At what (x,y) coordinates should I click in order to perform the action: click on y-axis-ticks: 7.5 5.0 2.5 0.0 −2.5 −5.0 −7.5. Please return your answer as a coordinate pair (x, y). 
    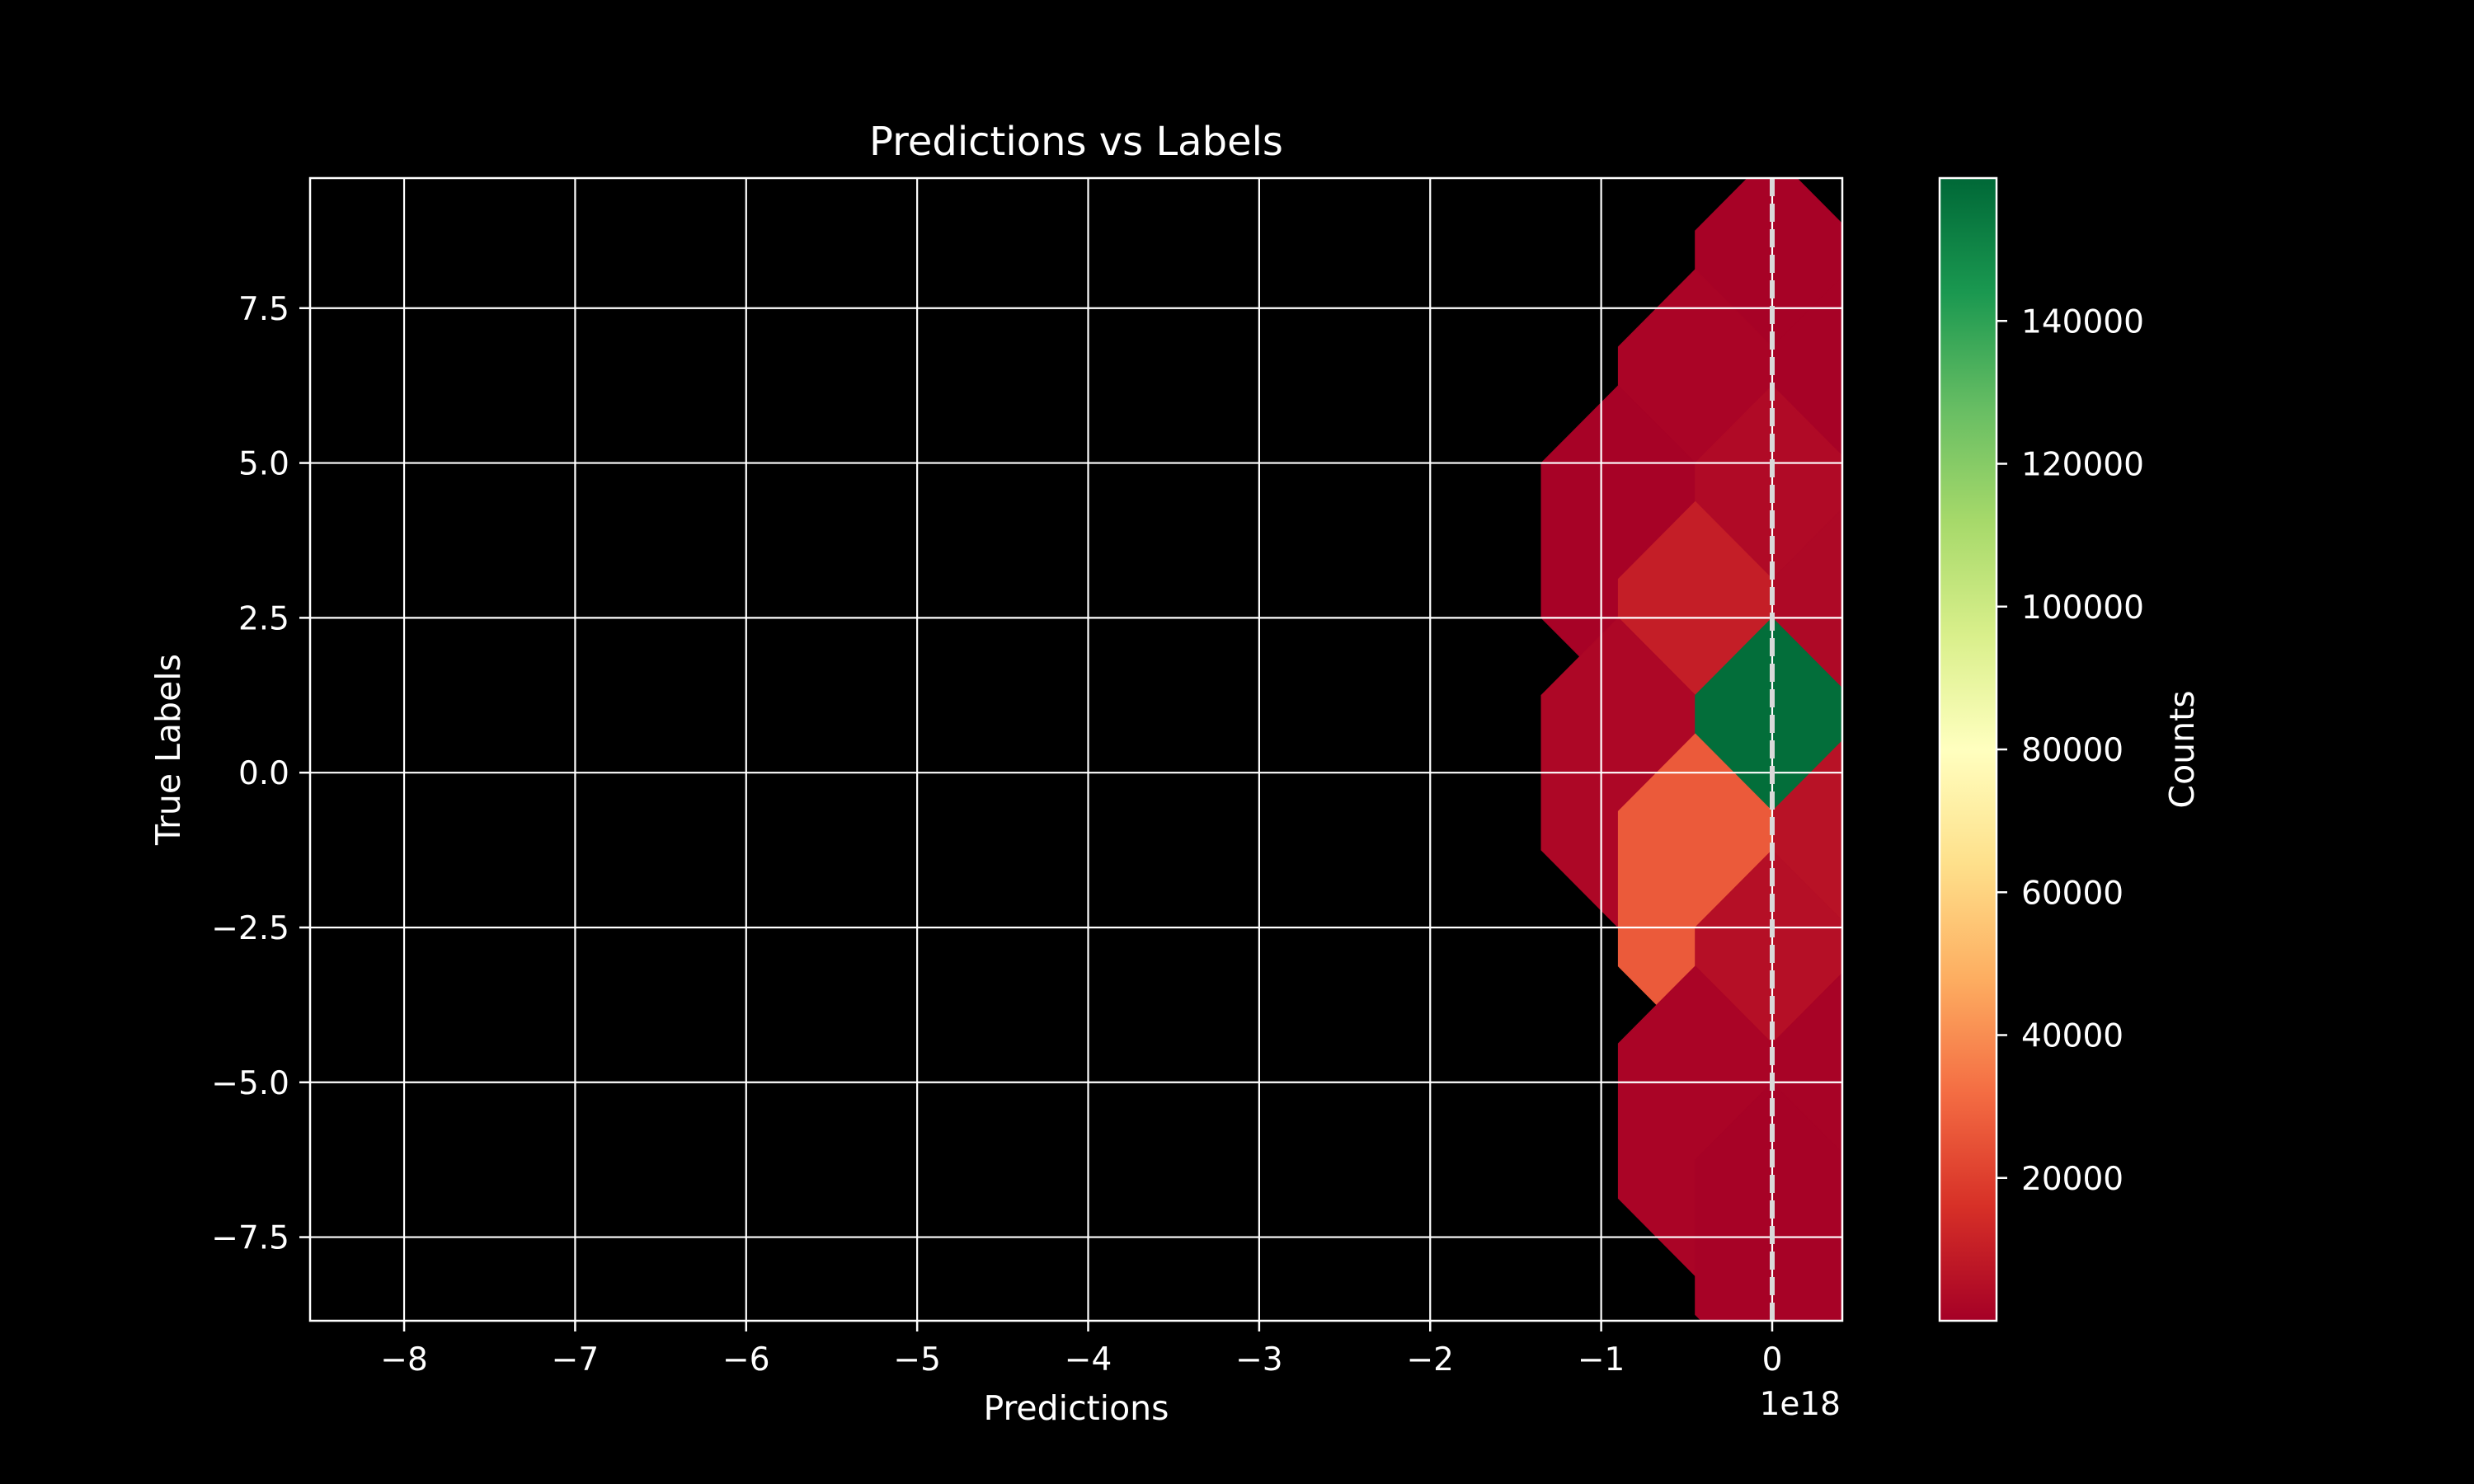
    Looking at the image, I should click on (260, 774).